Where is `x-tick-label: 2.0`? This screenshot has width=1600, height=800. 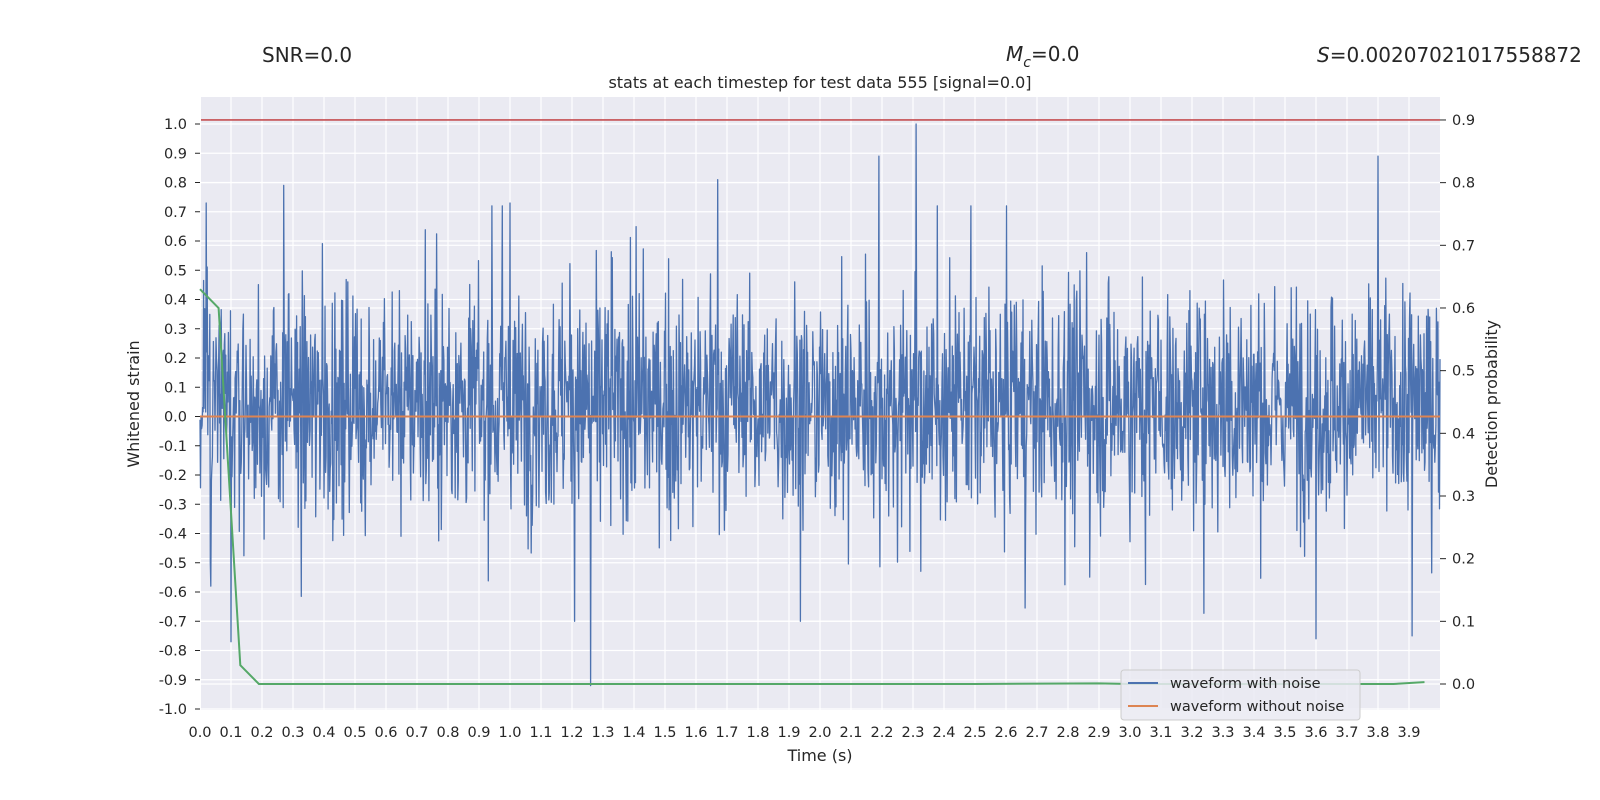
x-tick-label: 2.0 is located at coordinates (819, 733).